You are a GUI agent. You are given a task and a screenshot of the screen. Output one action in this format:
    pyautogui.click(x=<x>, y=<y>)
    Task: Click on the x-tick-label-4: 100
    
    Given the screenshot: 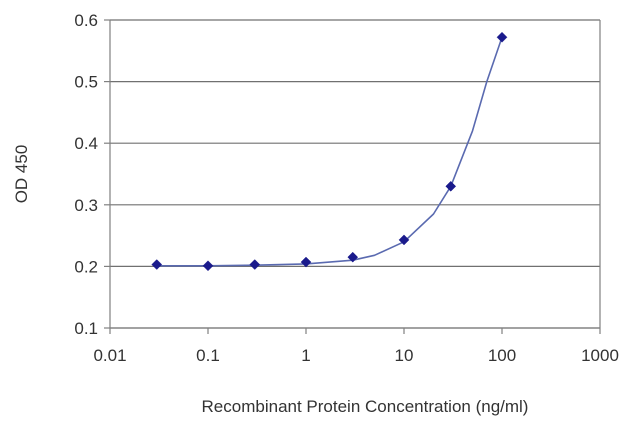 What is the action you would take?
    pyautogui.click(x=502, y=355)
    